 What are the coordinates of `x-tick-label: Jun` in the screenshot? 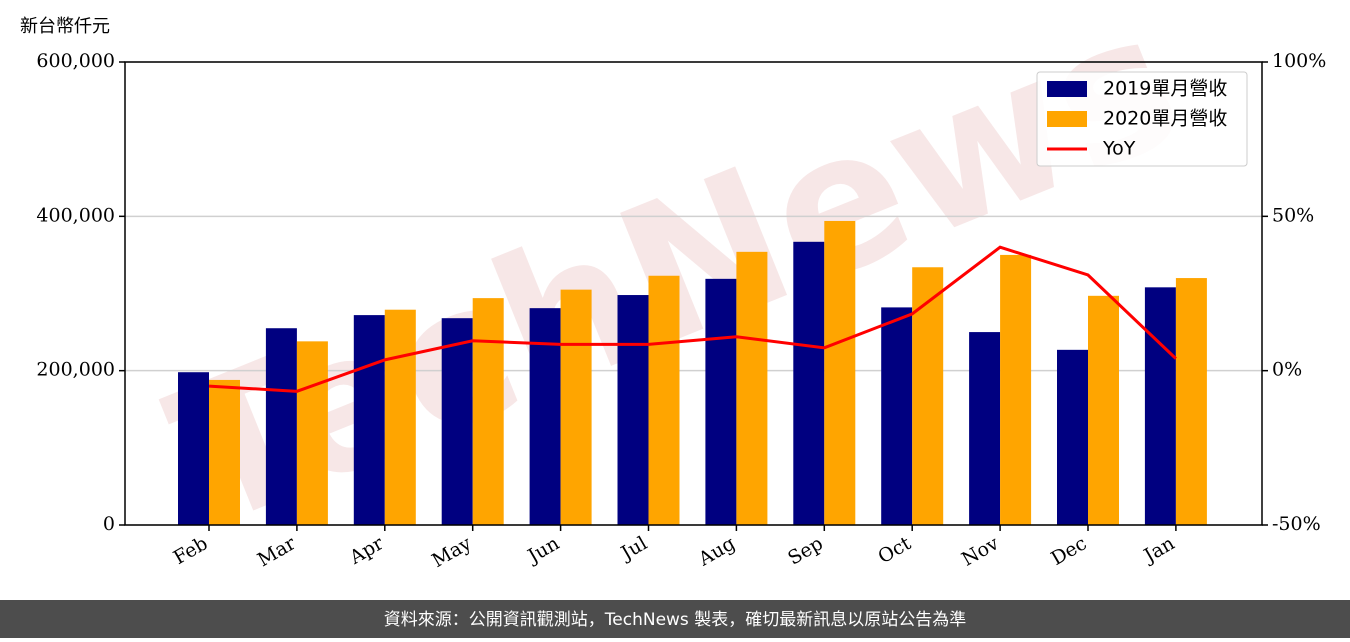 It's located at (543, 550).